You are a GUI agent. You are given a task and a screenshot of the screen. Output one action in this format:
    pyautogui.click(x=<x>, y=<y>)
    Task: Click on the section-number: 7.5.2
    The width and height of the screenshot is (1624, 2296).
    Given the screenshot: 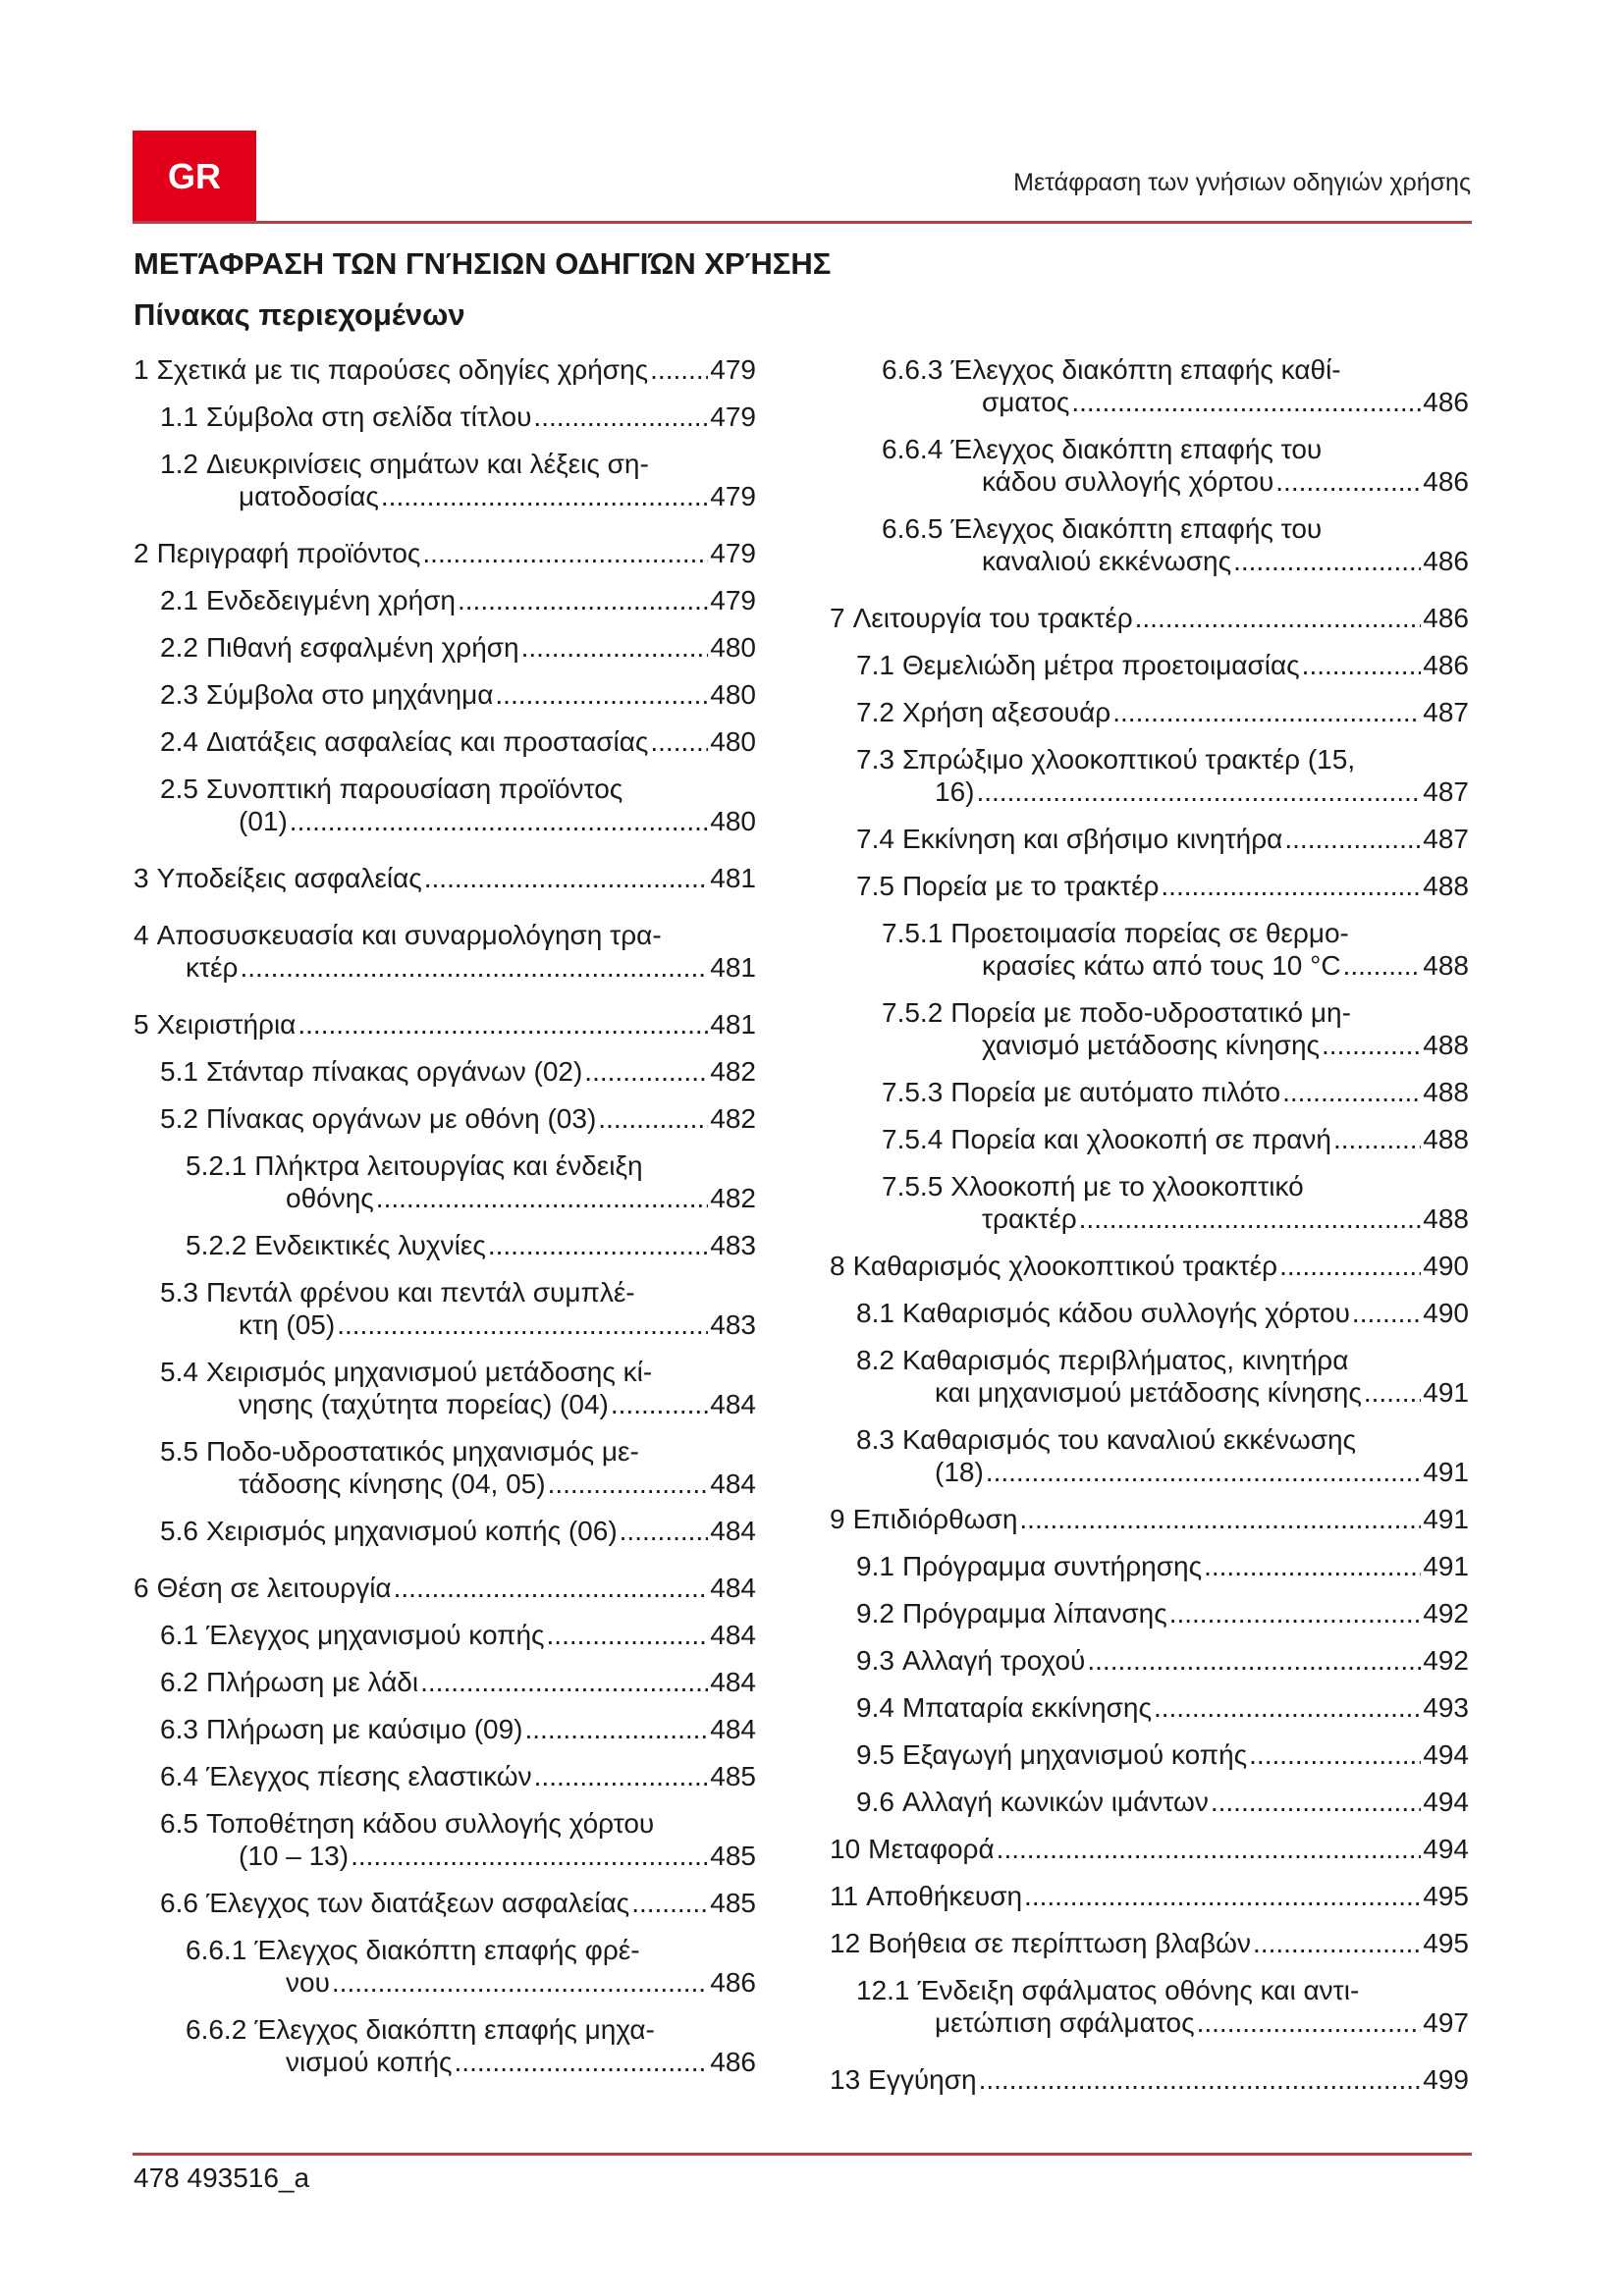 What is the action you would take?
    pyautogui.click(x=913, y=1012)
    